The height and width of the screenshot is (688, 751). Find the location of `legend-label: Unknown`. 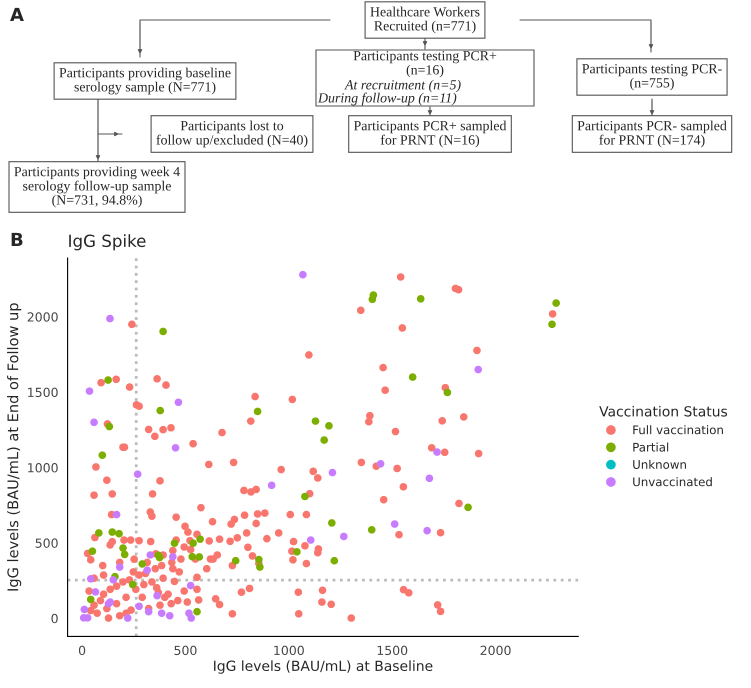

legend-label: Unknown is located at coordinates (659, 464).